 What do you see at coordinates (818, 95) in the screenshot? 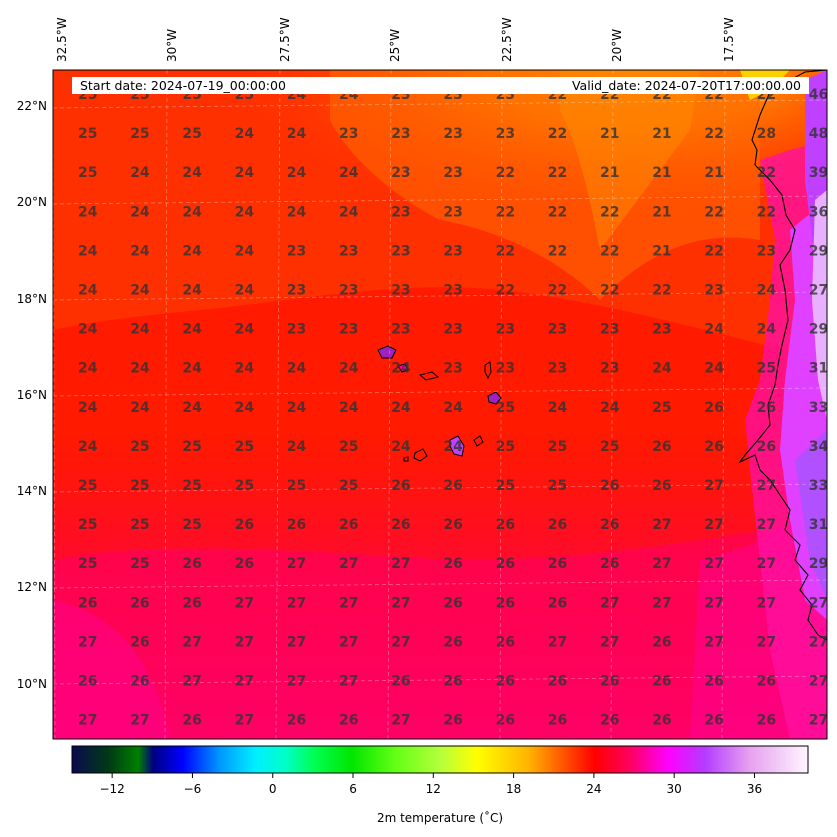
I see `temperature-value: 46` at bounding box center [818, 95].